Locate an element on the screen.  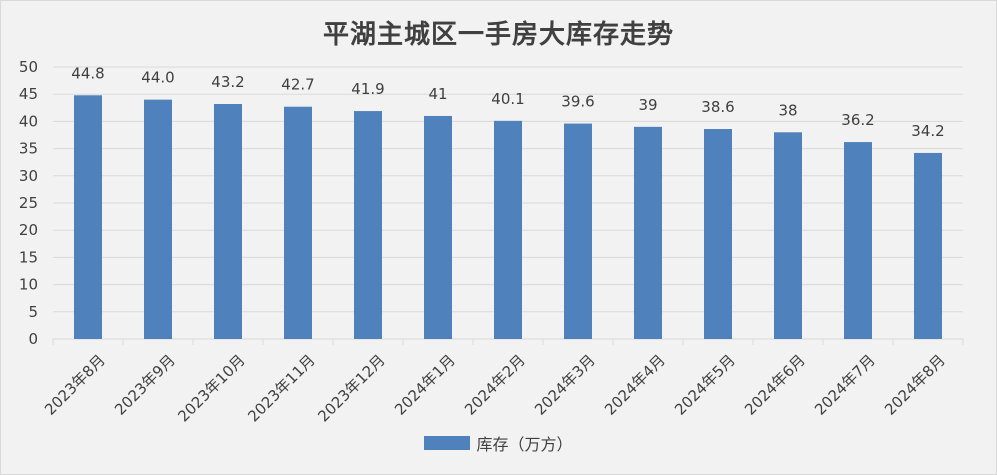
y-tick-label: 10 is located at coordinates (28, 285).